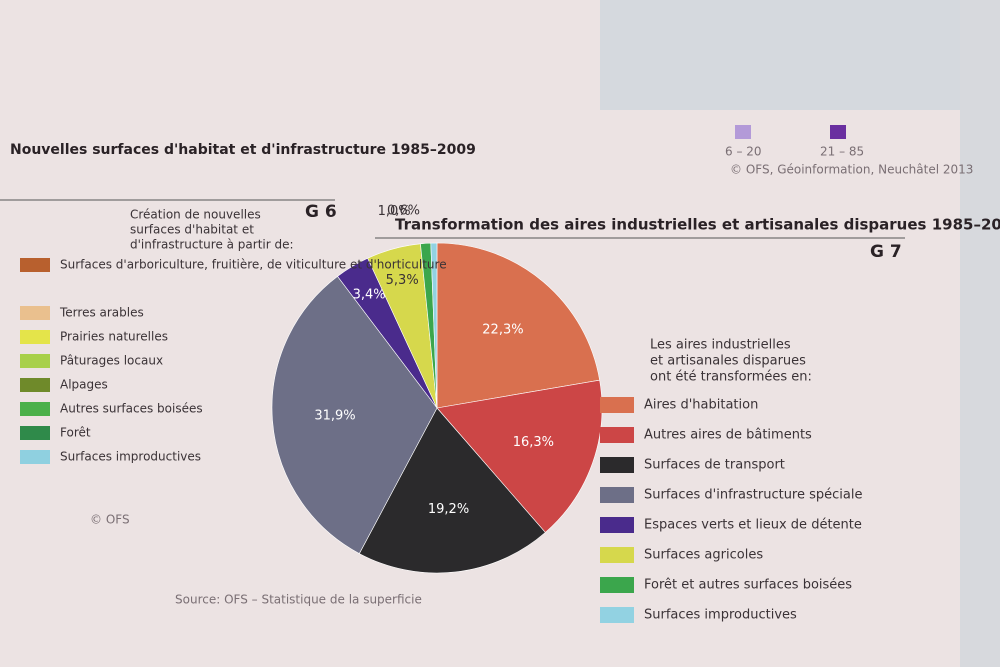 The image size is (1000, 667). I want to click on table-edge, so click(980, 333).